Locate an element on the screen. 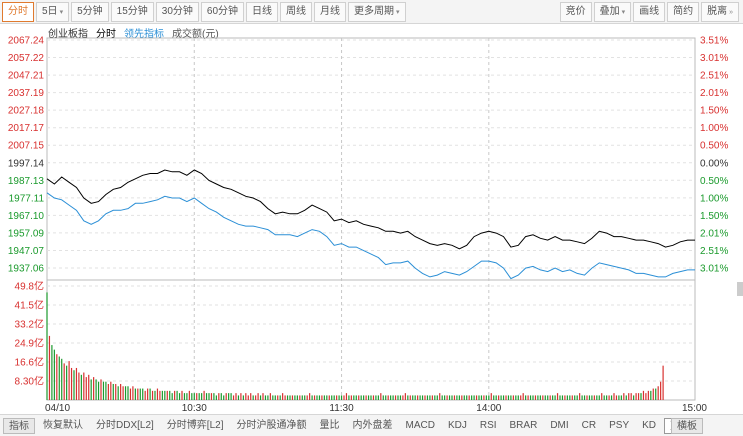 This screenshot has width=743, height=436. indicator-tab-8: KDJ is located at coordinates (457, 425).